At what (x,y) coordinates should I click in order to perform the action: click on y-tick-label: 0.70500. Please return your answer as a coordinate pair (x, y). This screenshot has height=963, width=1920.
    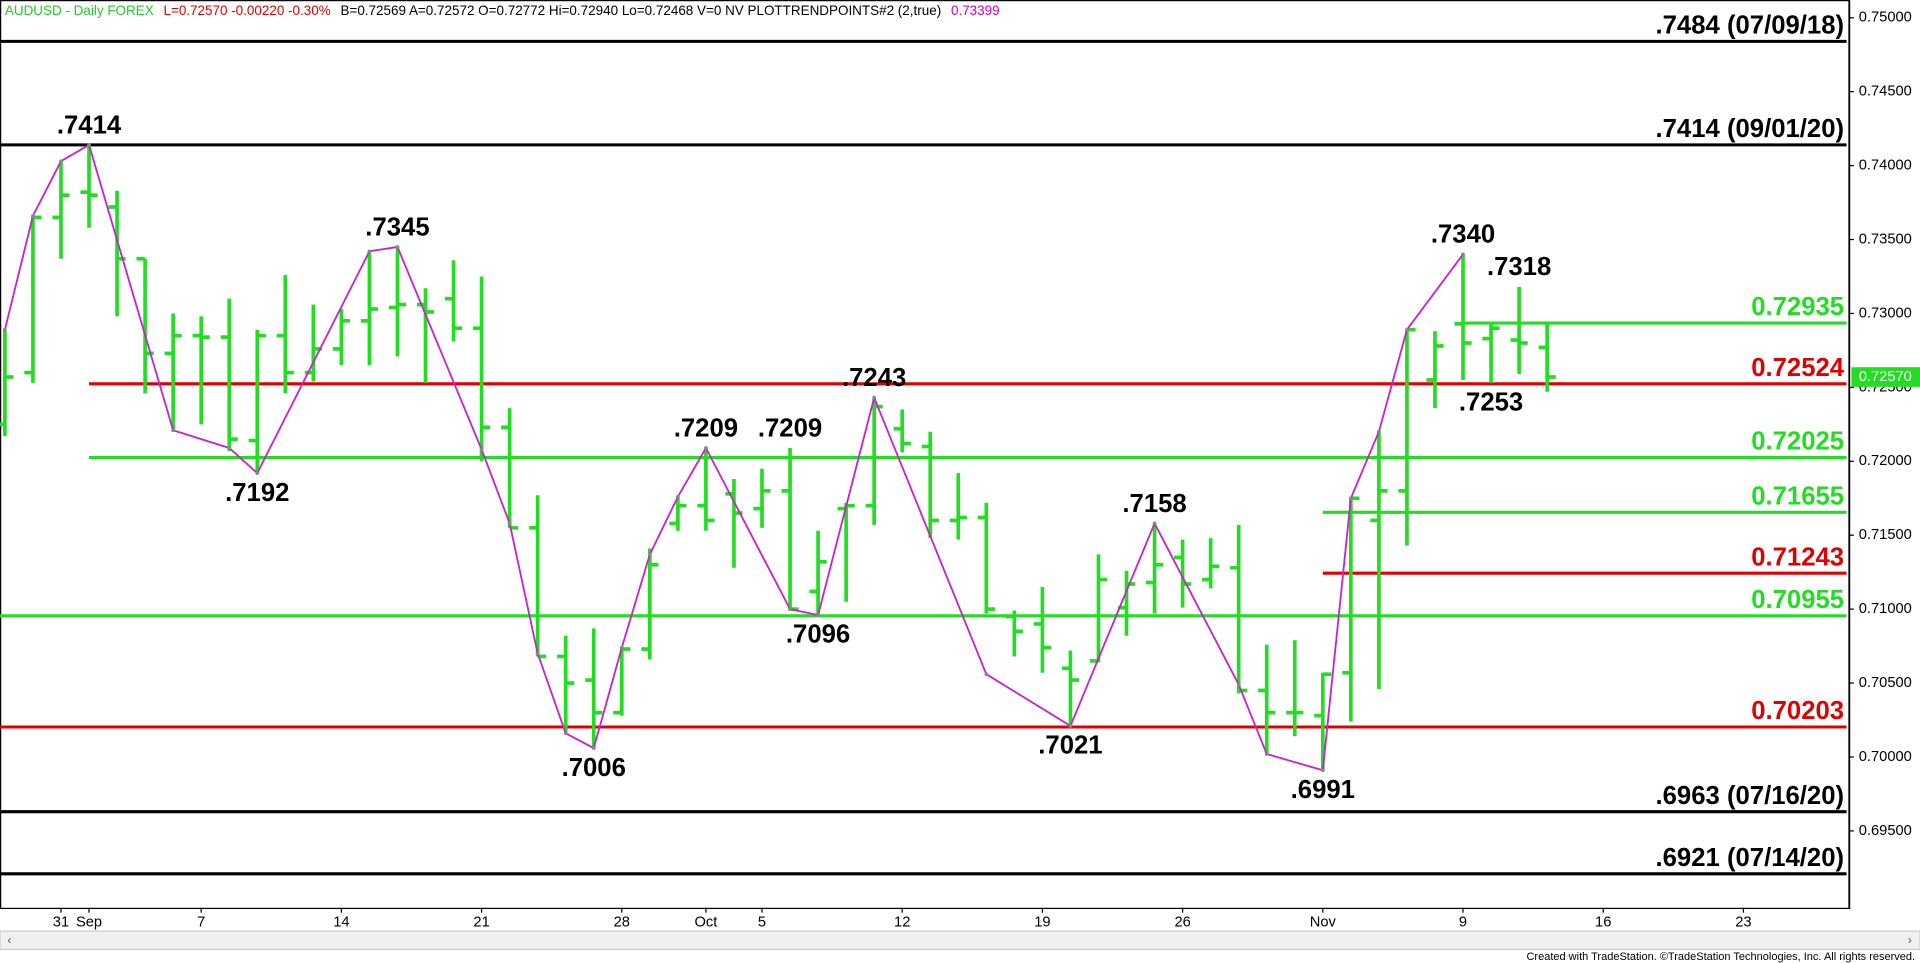
    Looking at the image, I should click on (1885, 683).